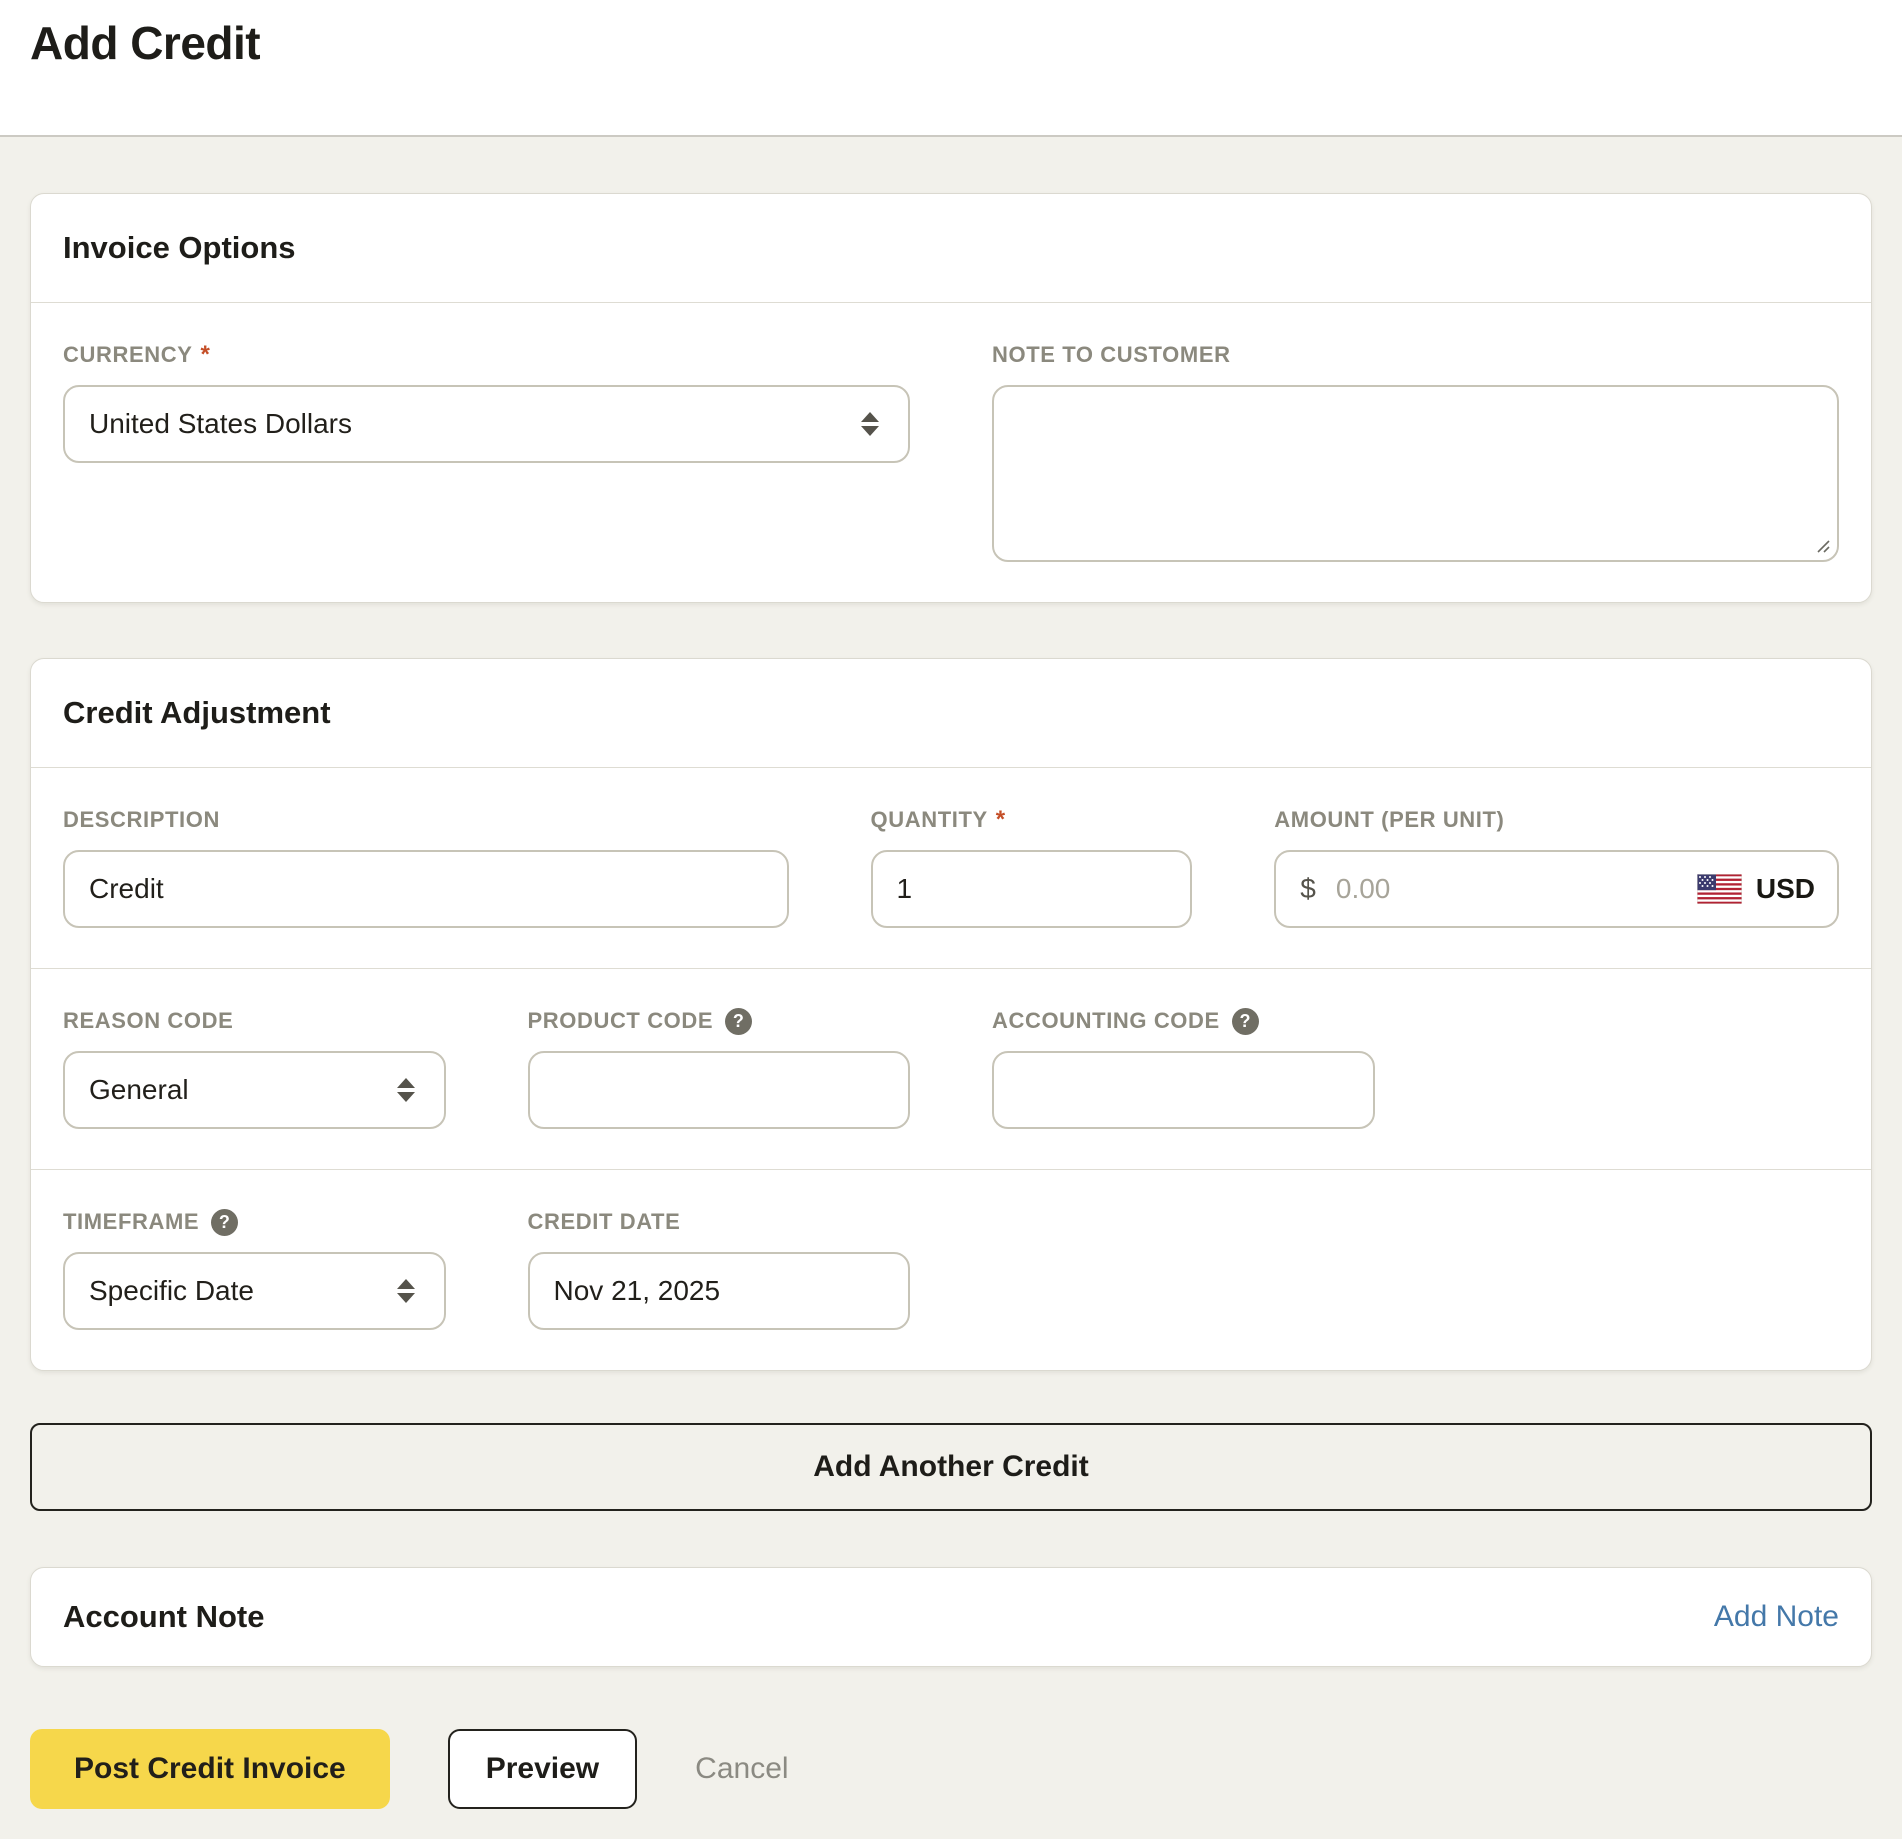 The image size is (1902, 1839). I want to click on credit-date-label-text: CREDIT DATE, so click(604, 1221).